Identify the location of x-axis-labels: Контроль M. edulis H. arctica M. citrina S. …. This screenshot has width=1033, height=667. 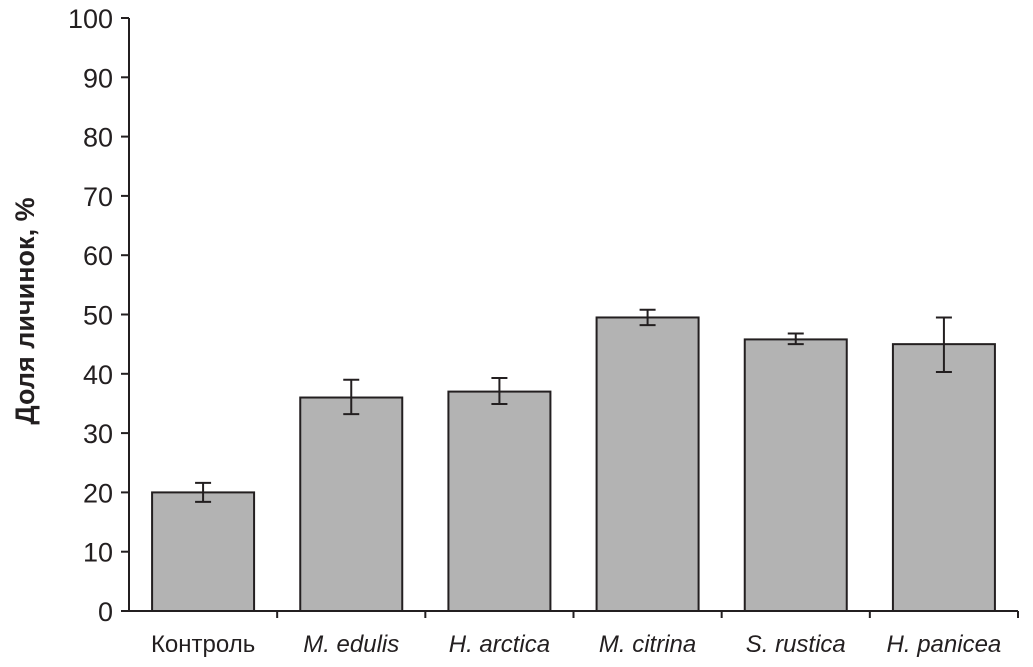
(576, 644).